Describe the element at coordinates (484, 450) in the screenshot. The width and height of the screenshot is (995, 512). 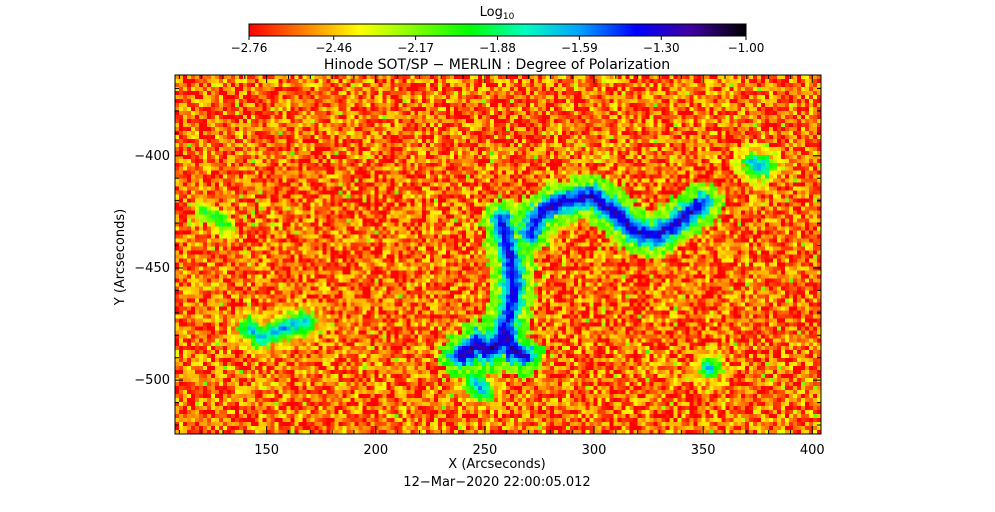
I see `x-tick-label: 250` at that location.